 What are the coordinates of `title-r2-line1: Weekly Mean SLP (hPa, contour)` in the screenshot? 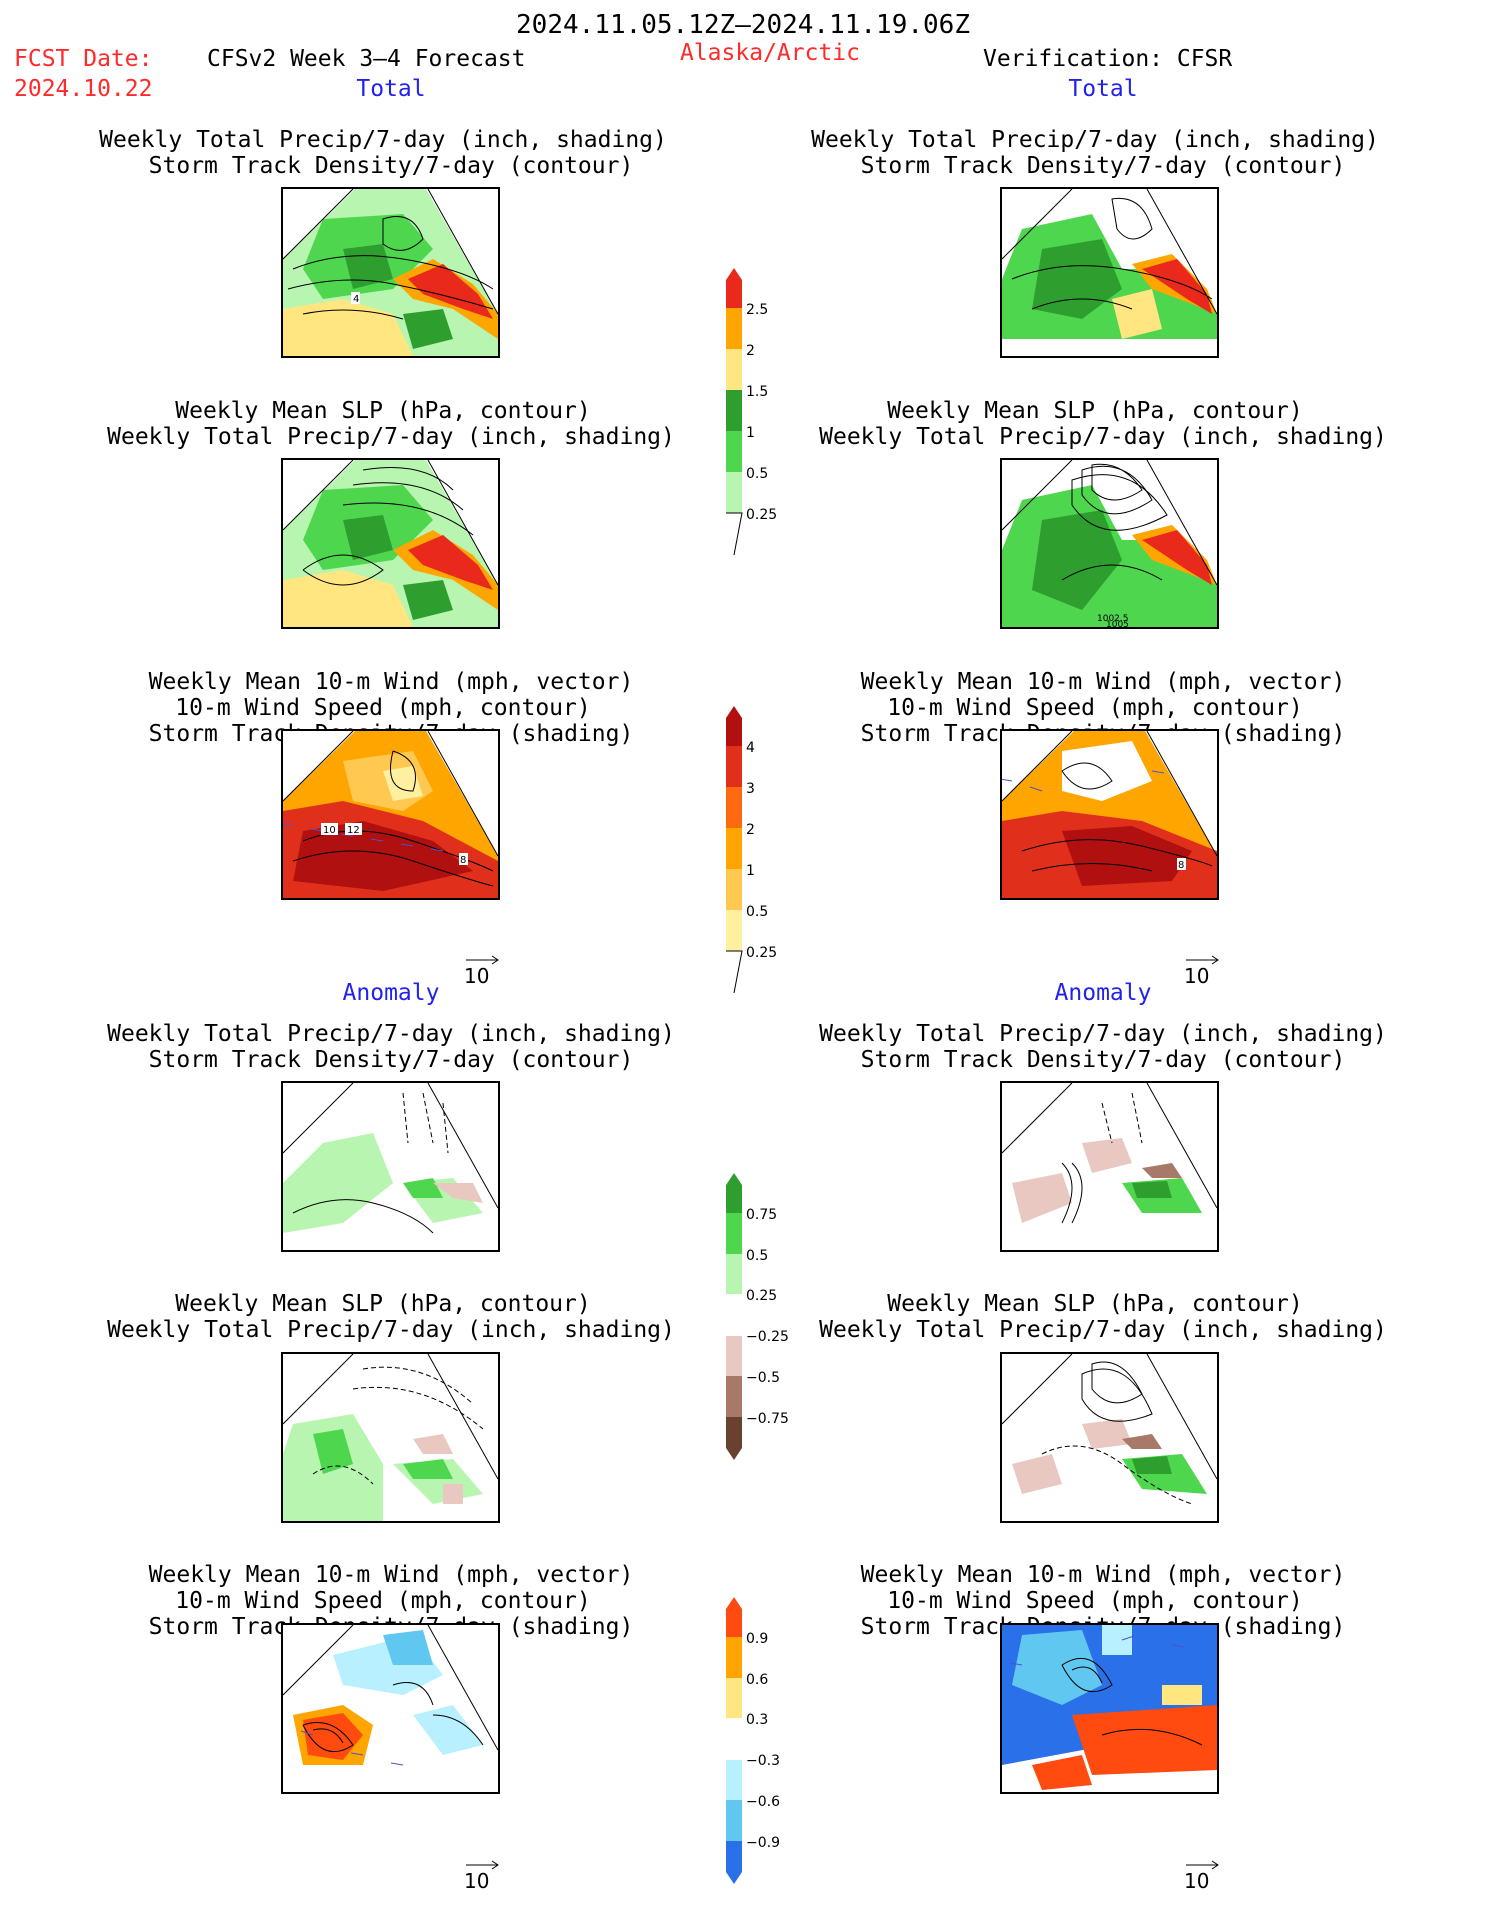 It's located at (1095, 411).